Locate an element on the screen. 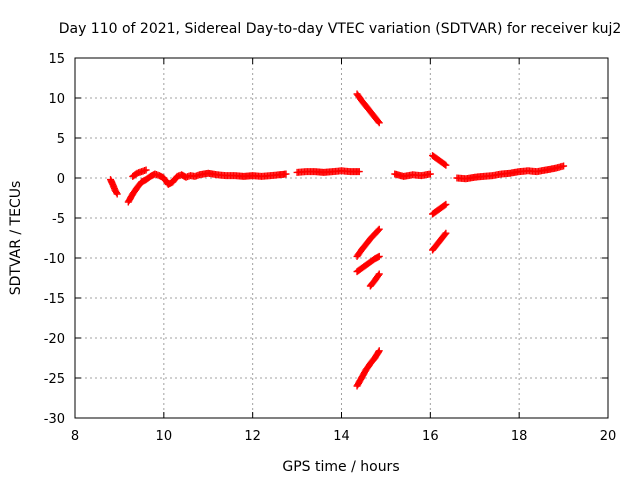  y-tick-label: -30 is located at coordinates (54, 419).